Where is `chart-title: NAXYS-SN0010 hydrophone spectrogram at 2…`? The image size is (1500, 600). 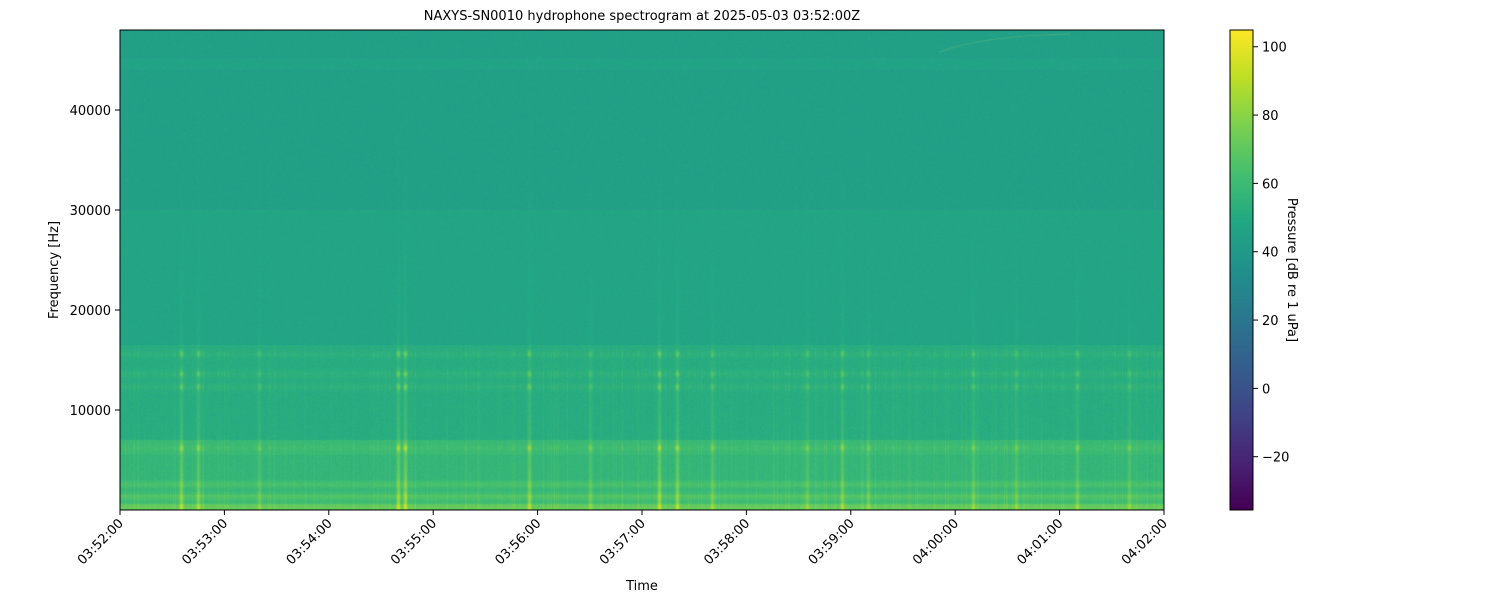 chart-title: NAXYS-SN0010 hydrophone spectrogram at 2… is located at coordinates (642, 16).